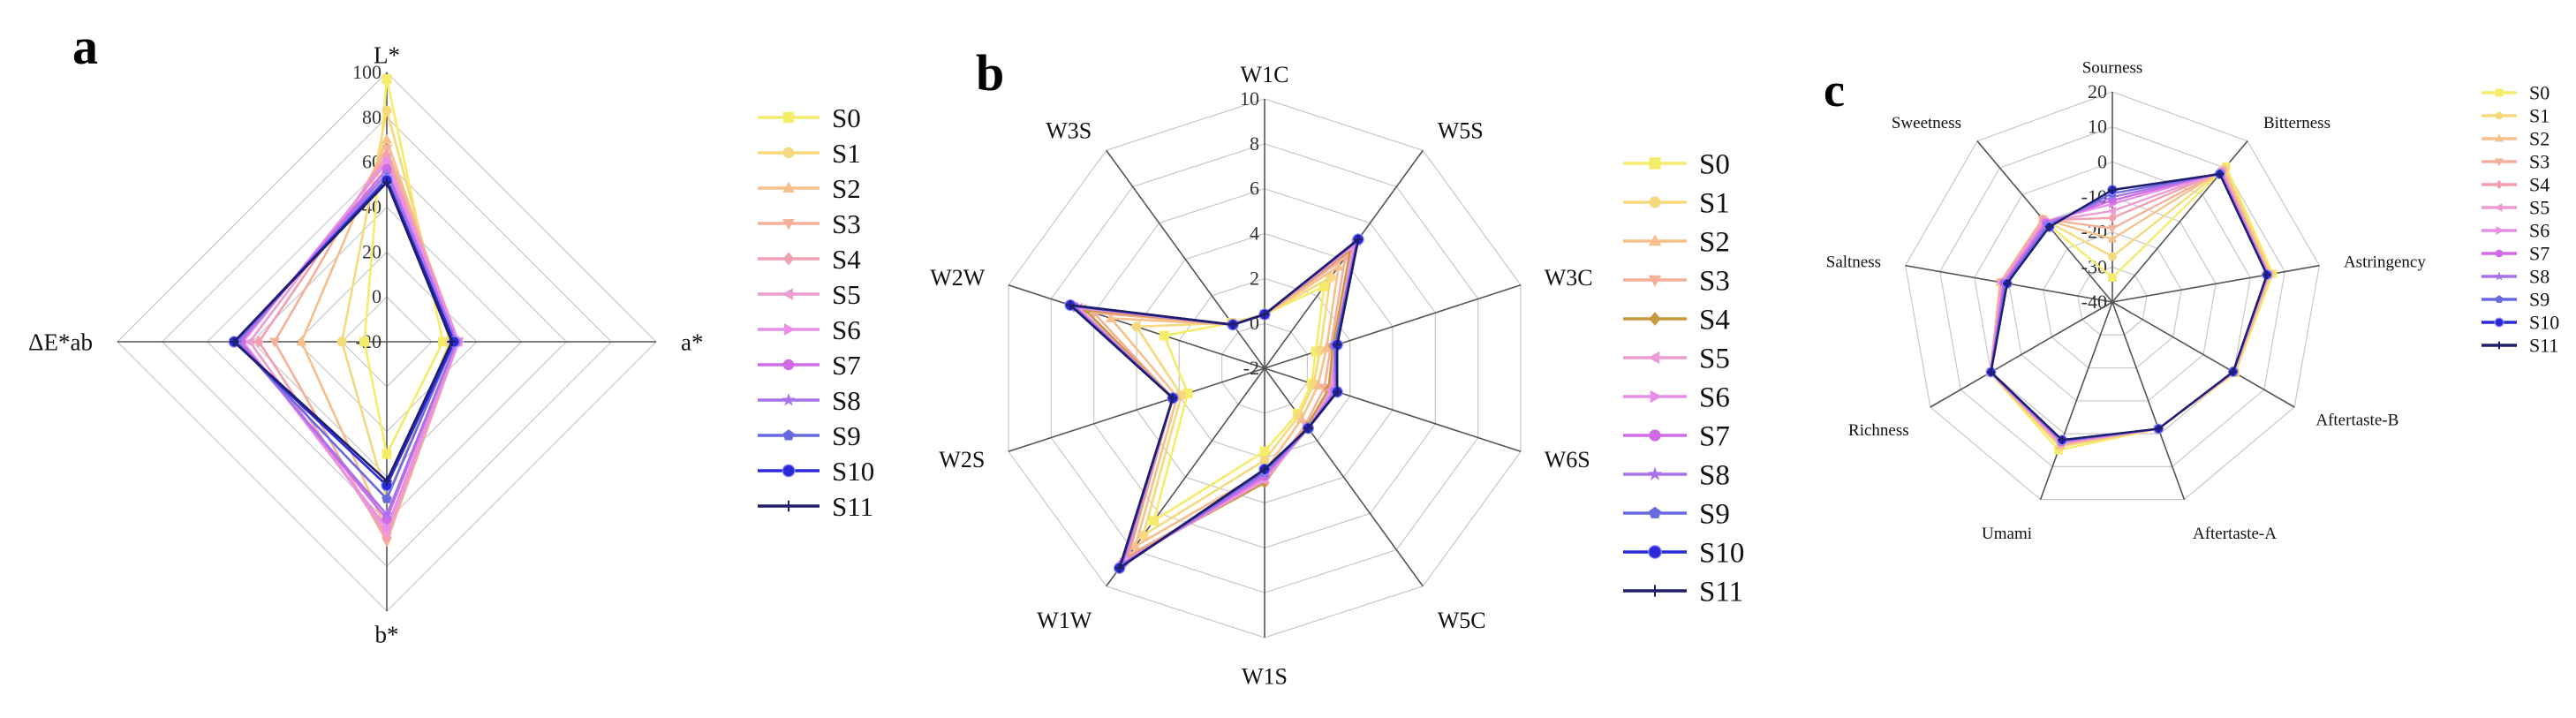  Describe the element at coordinates (1254, 278) in the screenshot. I see `tick-label: 2` at that location.